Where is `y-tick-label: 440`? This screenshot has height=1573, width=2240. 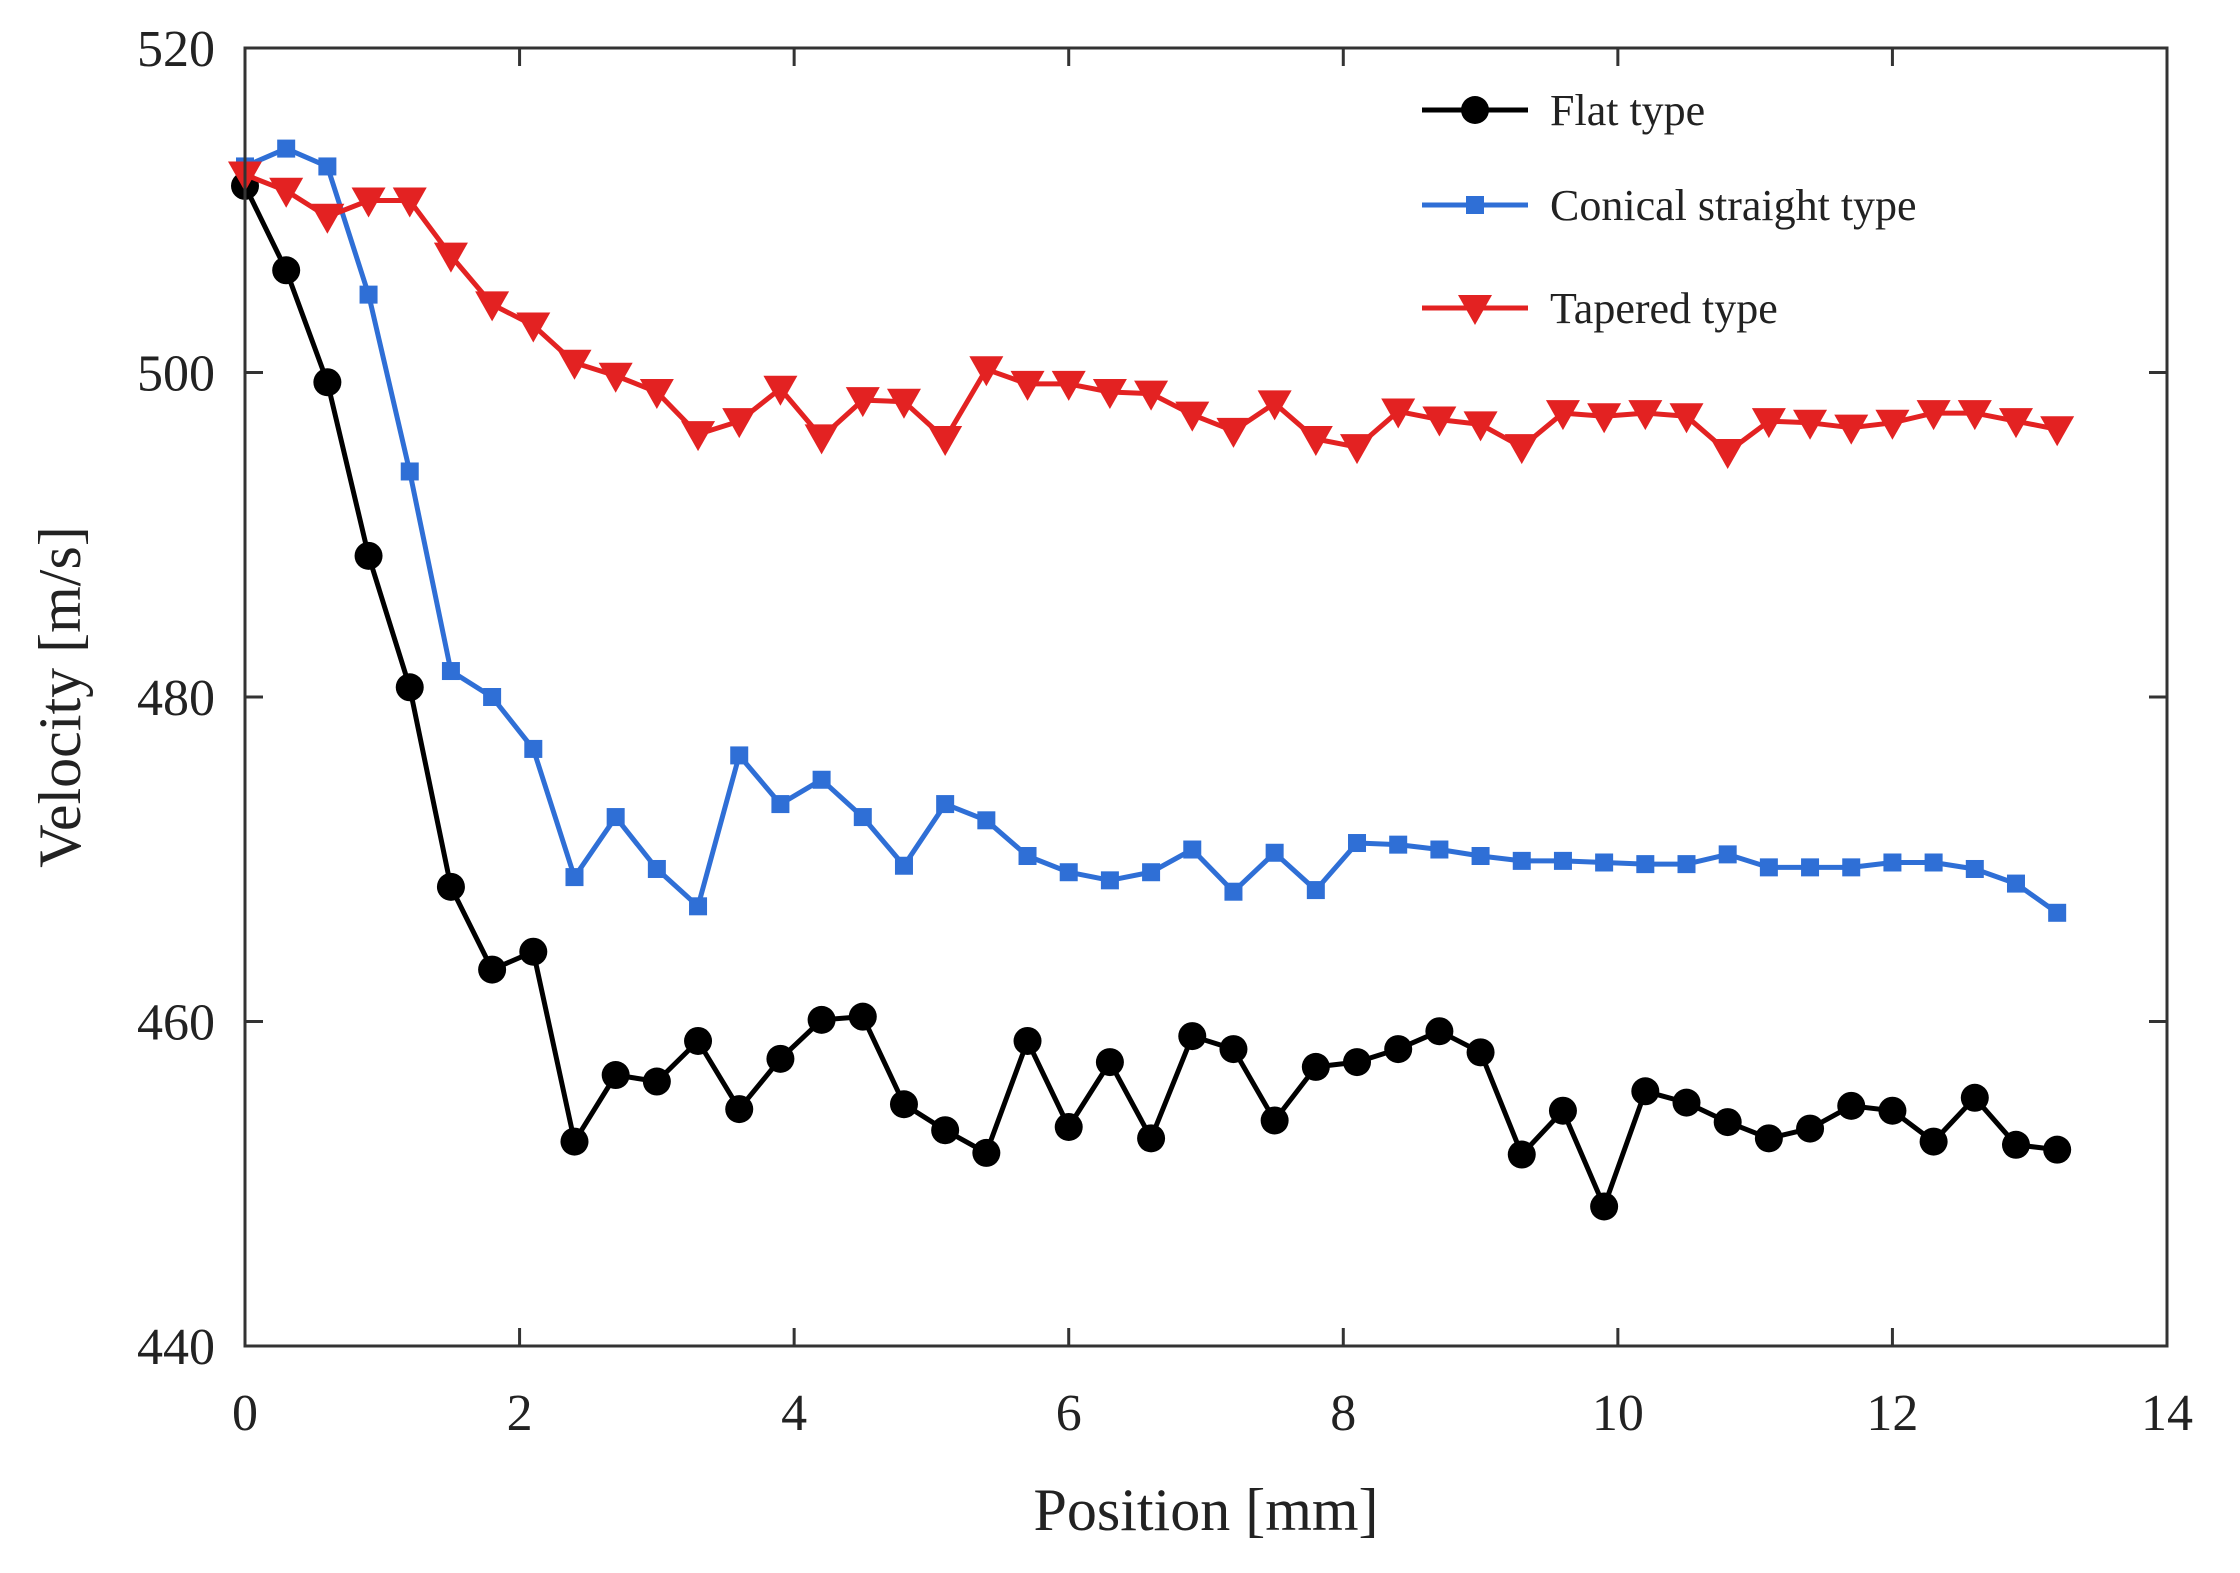
y-tick-label: 440 is located at coordinates (176, 1347).